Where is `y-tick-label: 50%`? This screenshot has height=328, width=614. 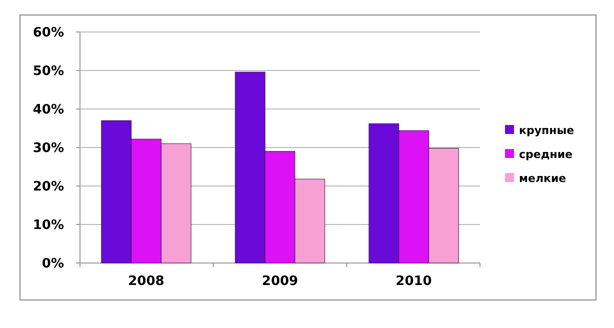
y-tick-label: 50% is located at coordinates (48, 72).